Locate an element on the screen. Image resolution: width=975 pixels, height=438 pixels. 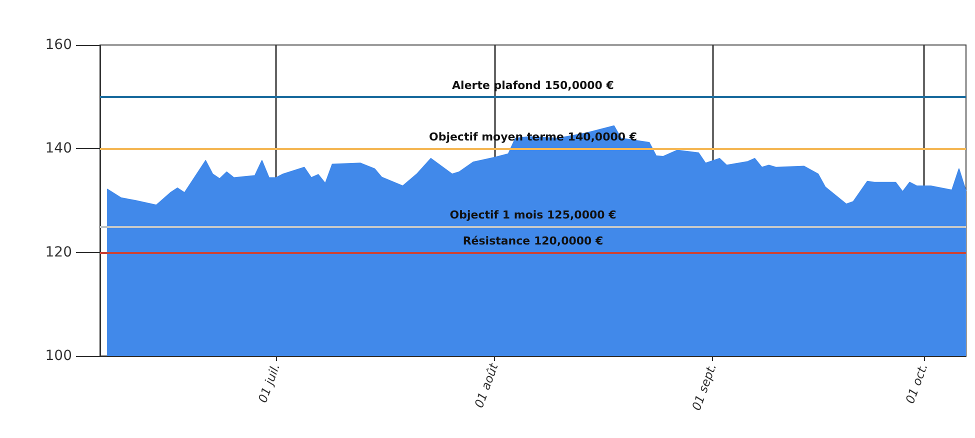
ref-line-label: Objectif 1 mois 125,0000 € is located at coordinates (533, 215).